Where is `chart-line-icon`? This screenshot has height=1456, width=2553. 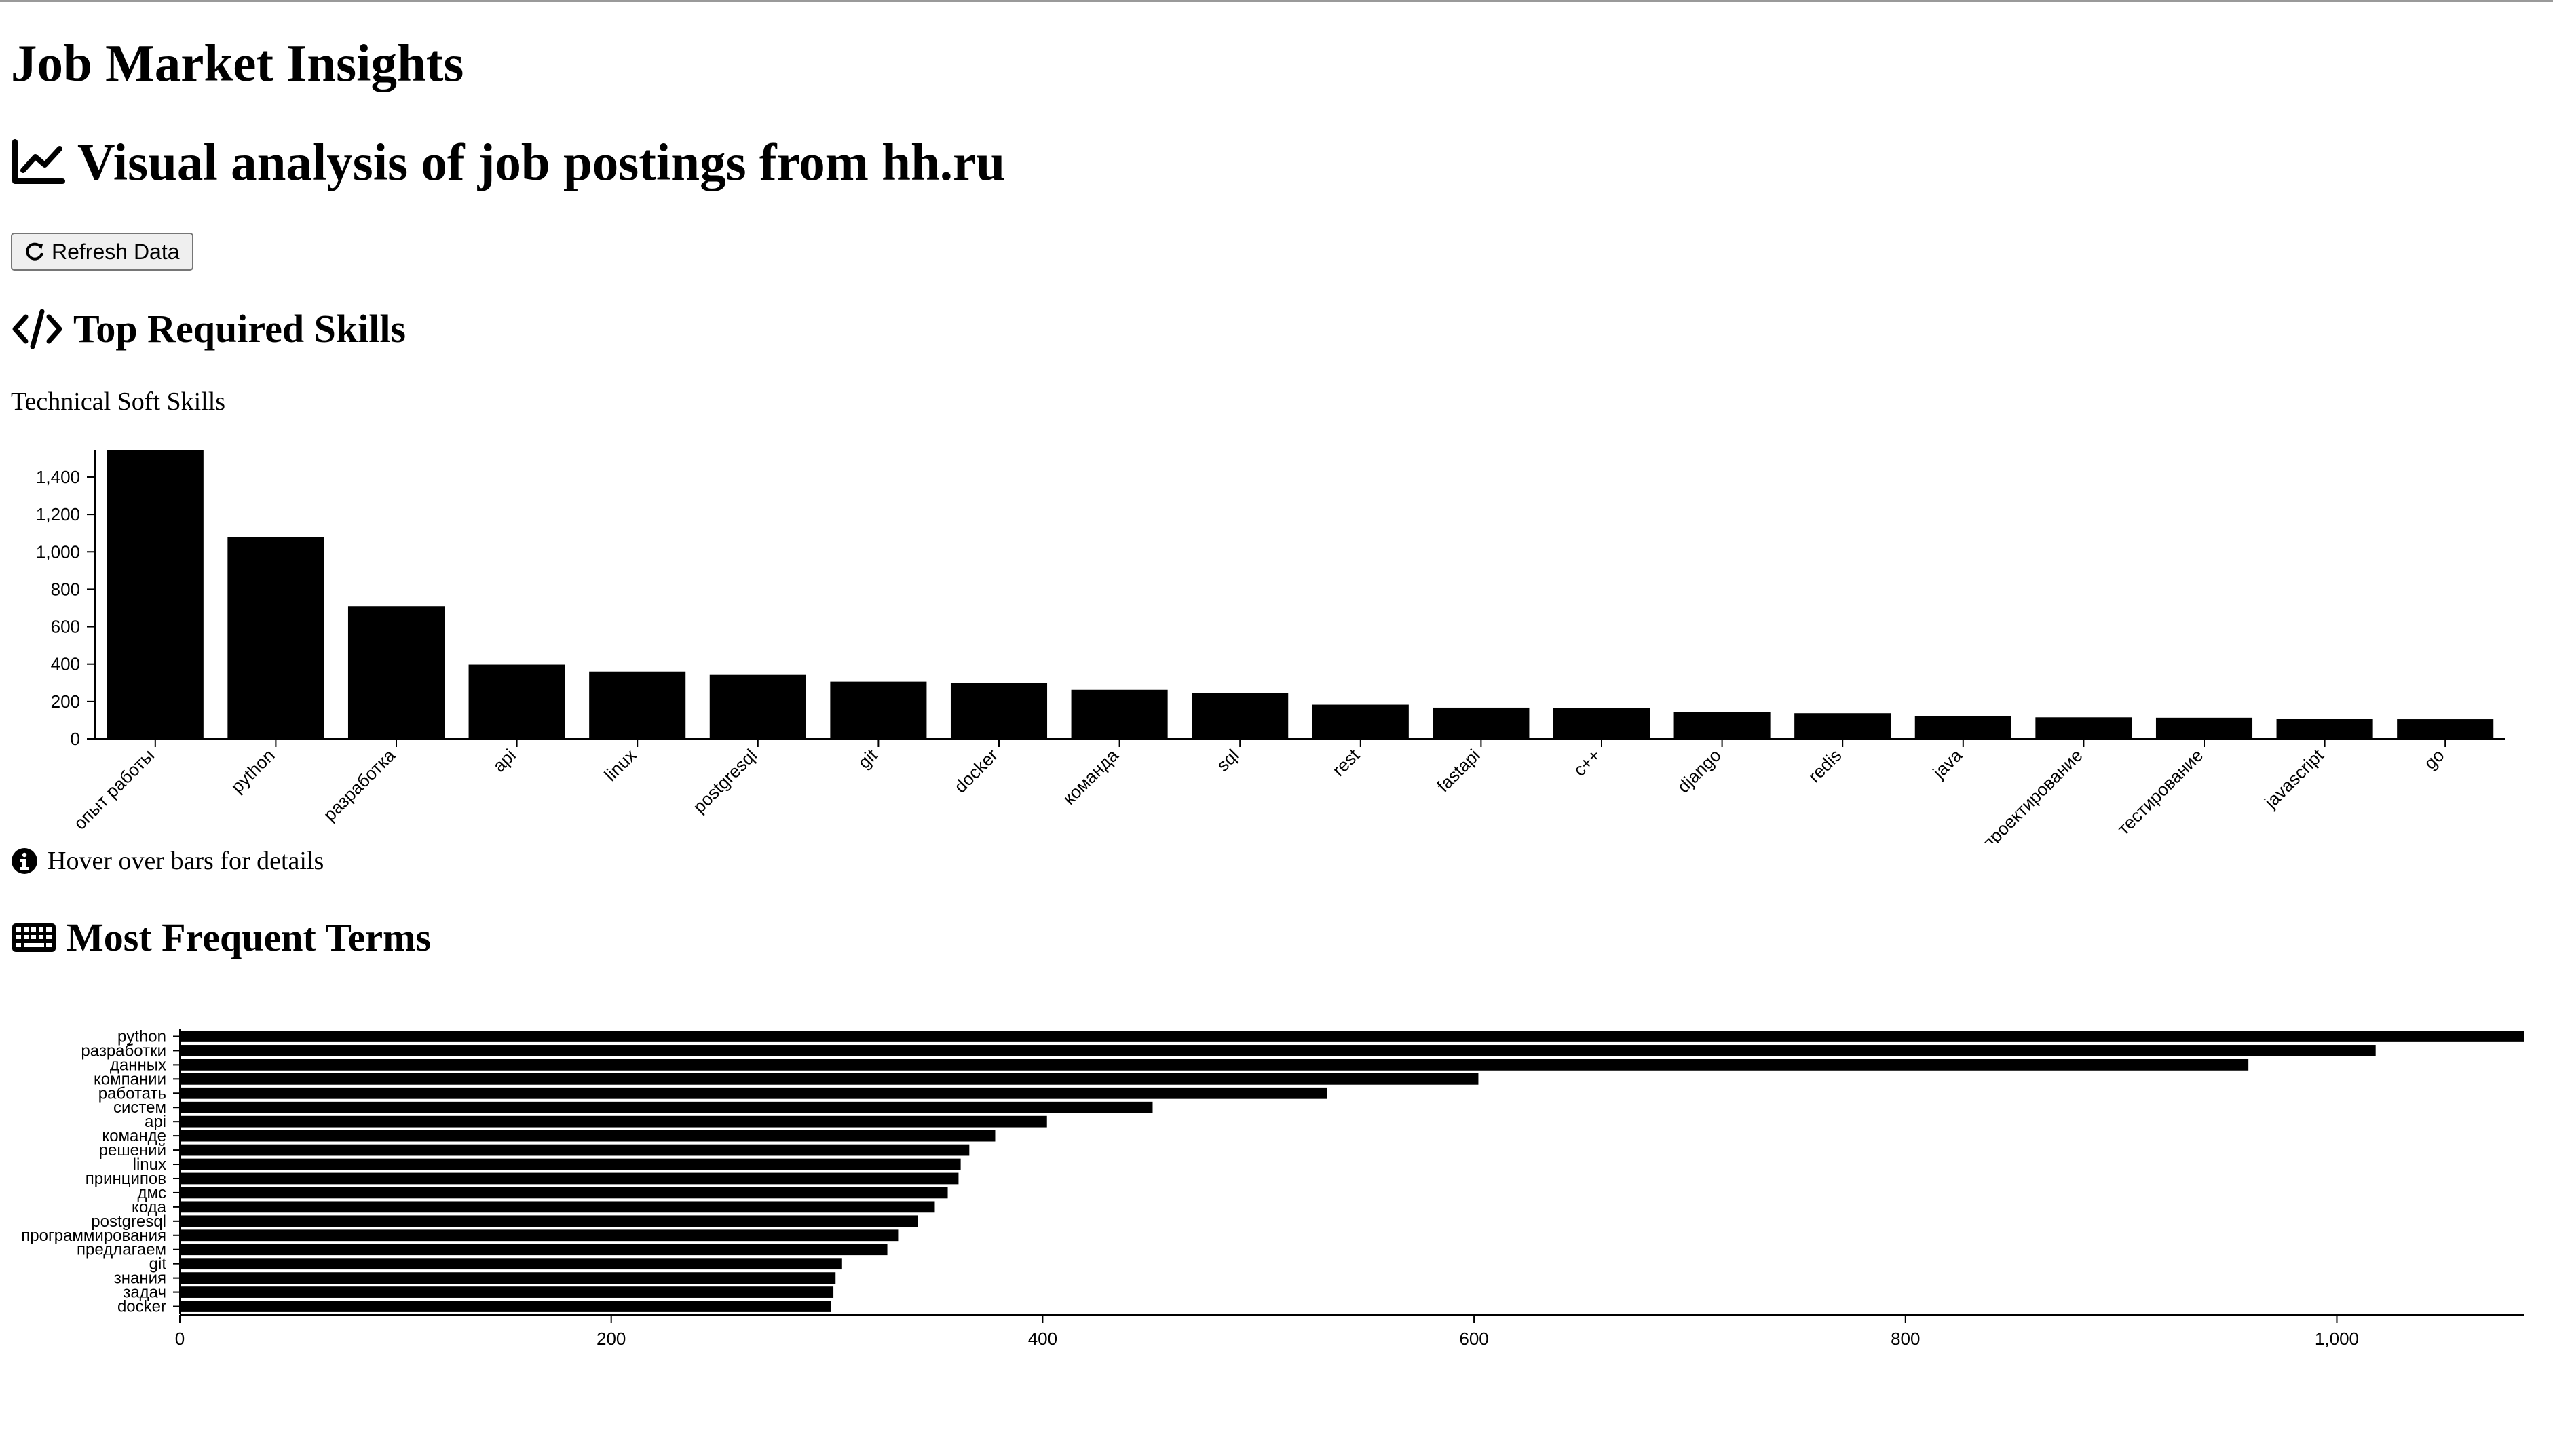
chart-line-icon is located at coordinates (38, 162).